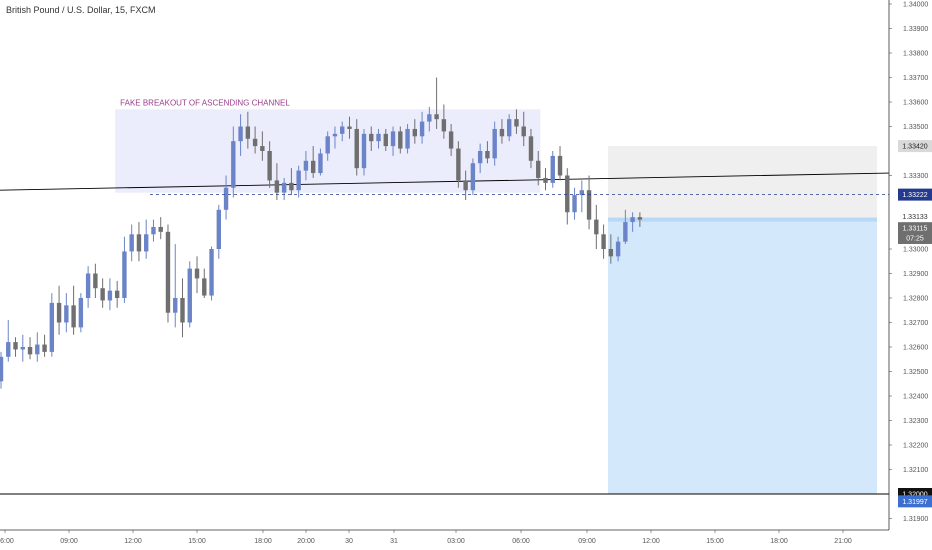 The image size is (932, 550). What do you see at coordinates (394, 541) in the screenshot?
I see `x-tick-label: 31` at bounding box center [394, 541].